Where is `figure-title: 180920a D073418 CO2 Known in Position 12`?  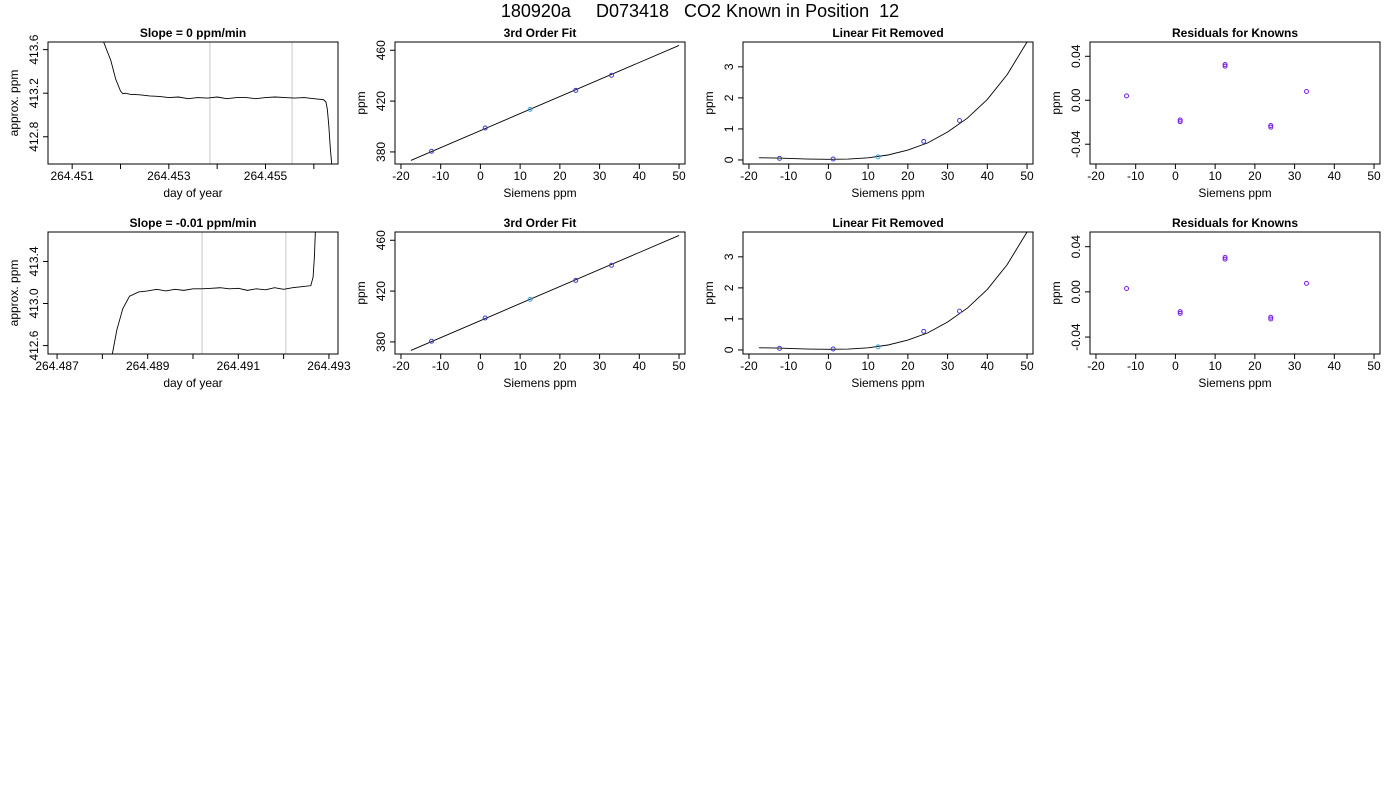 figure-title: 180920a D073418 CO2 Known in Position 12 is located at coordinates (700, 11).